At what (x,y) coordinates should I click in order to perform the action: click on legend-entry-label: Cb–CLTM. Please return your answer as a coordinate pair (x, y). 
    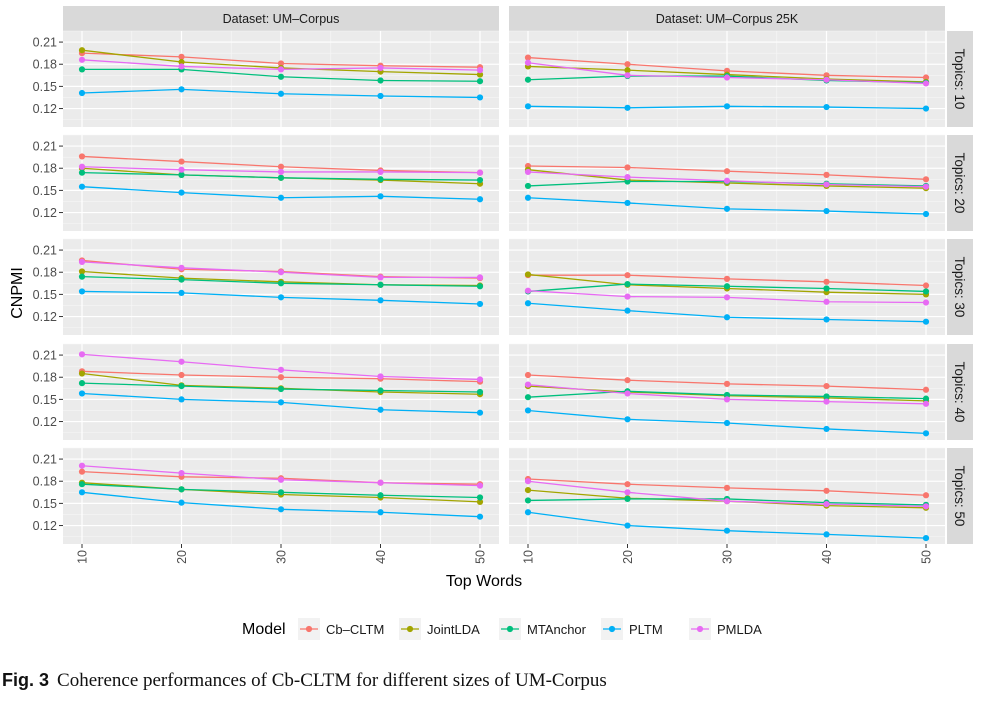
    Looking at the image, I should click on (355, 629).